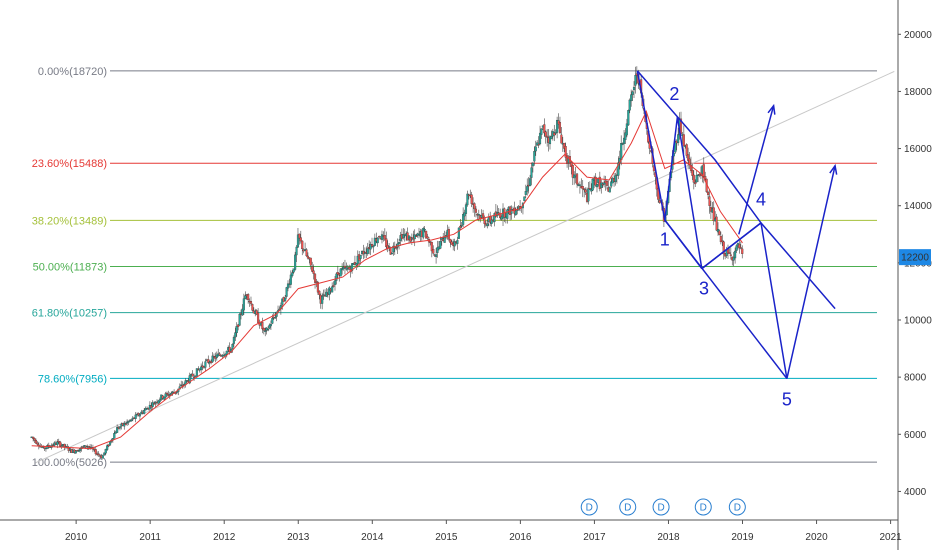 The image size is (932, 550). I want to click on elliott-wave-pattern, so click(737, 225).